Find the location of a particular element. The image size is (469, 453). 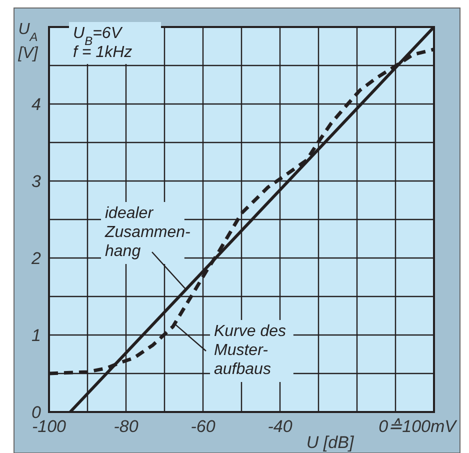

y-tick-label: 2 is located at coordinates (36, 258).